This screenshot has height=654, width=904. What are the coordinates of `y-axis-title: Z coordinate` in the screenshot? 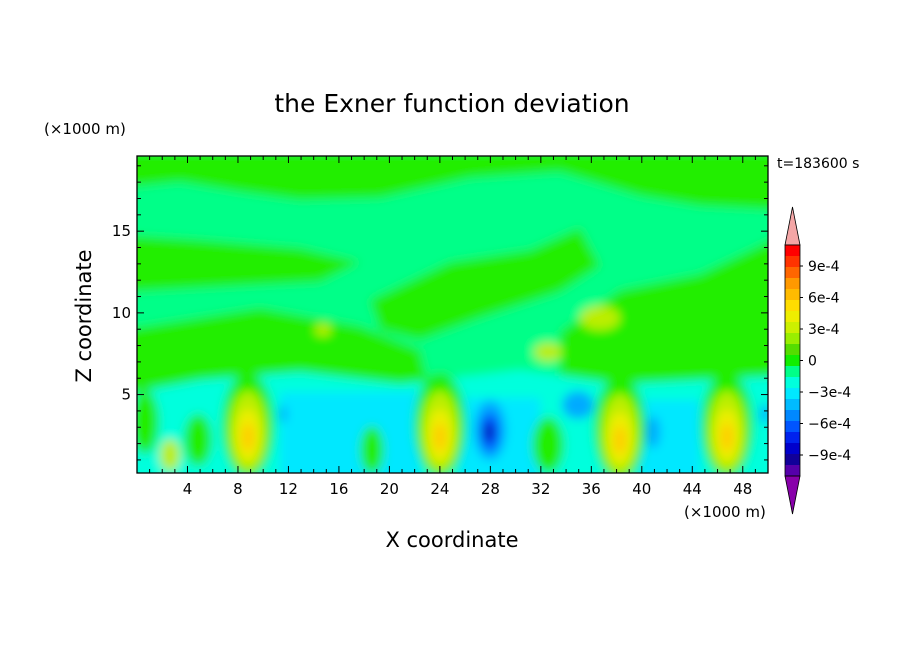 It's located at (84, 315).